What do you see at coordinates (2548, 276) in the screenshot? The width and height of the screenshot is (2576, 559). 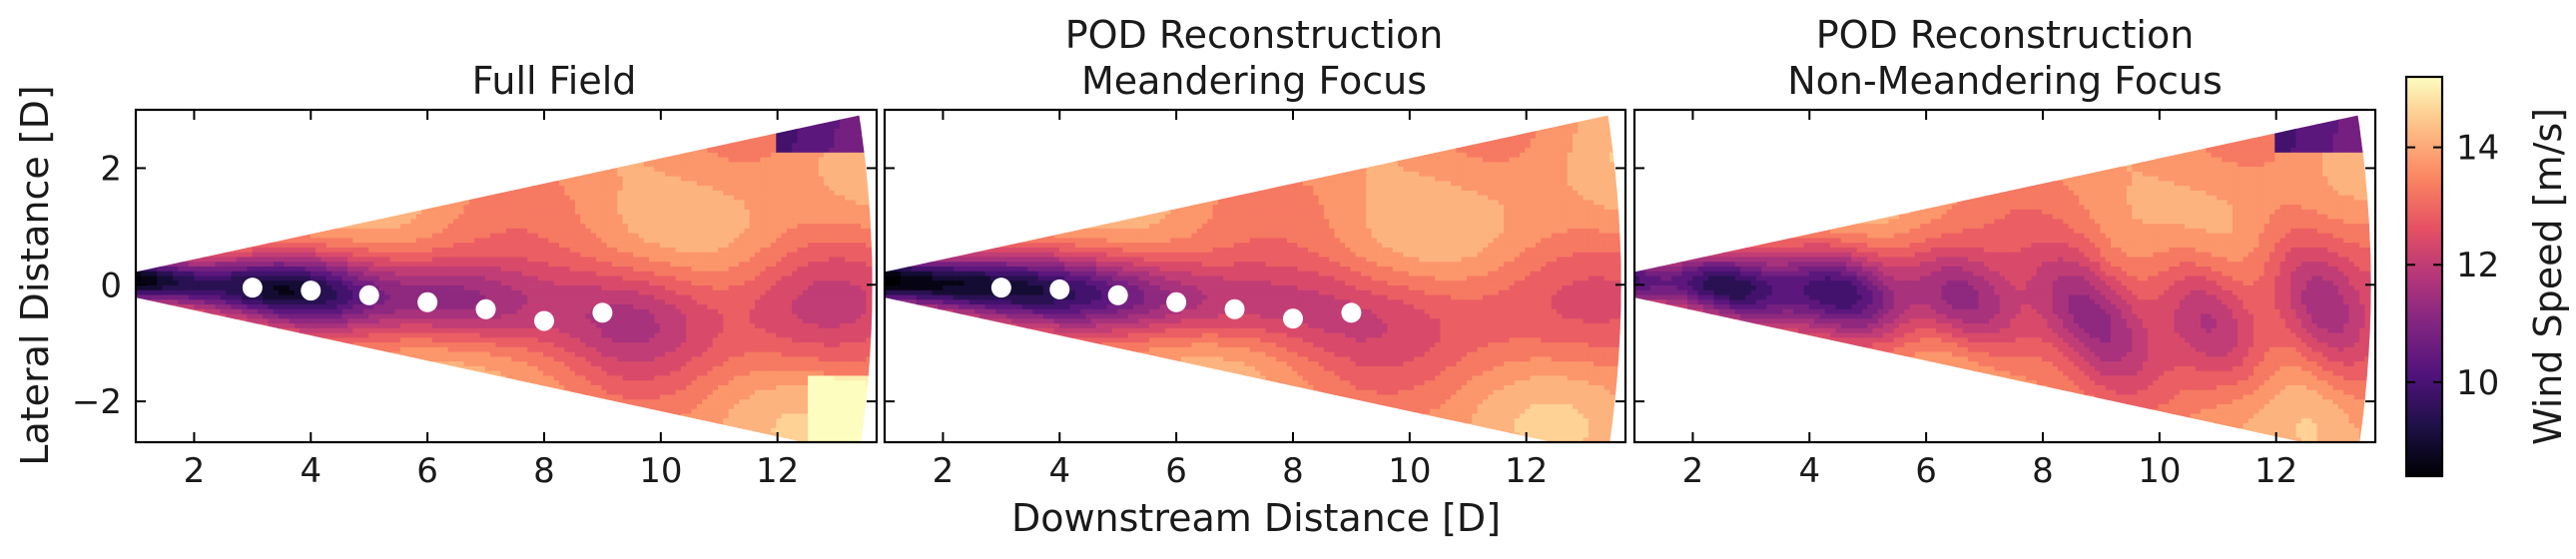 I see `colorbar-label: Wind Speed [m/s]` at bounding box center [2548, 276].